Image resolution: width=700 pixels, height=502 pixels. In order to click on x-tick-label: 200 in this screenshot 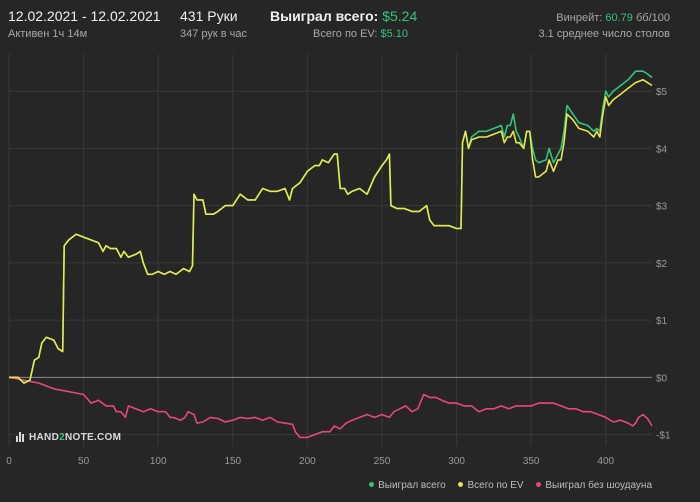, I will do `click(307, 461)`.